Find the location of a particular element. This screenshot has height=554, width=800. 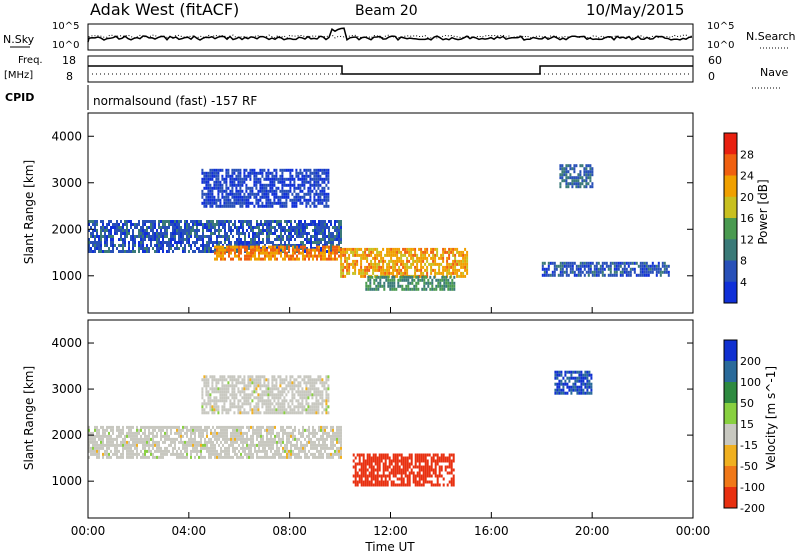

nsearch-trace is located at coordinates (390, 37).